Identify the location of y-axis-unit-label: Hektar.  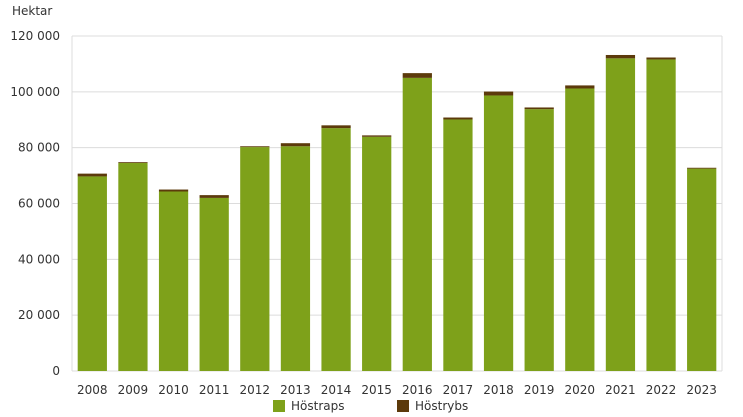
(32, 11).